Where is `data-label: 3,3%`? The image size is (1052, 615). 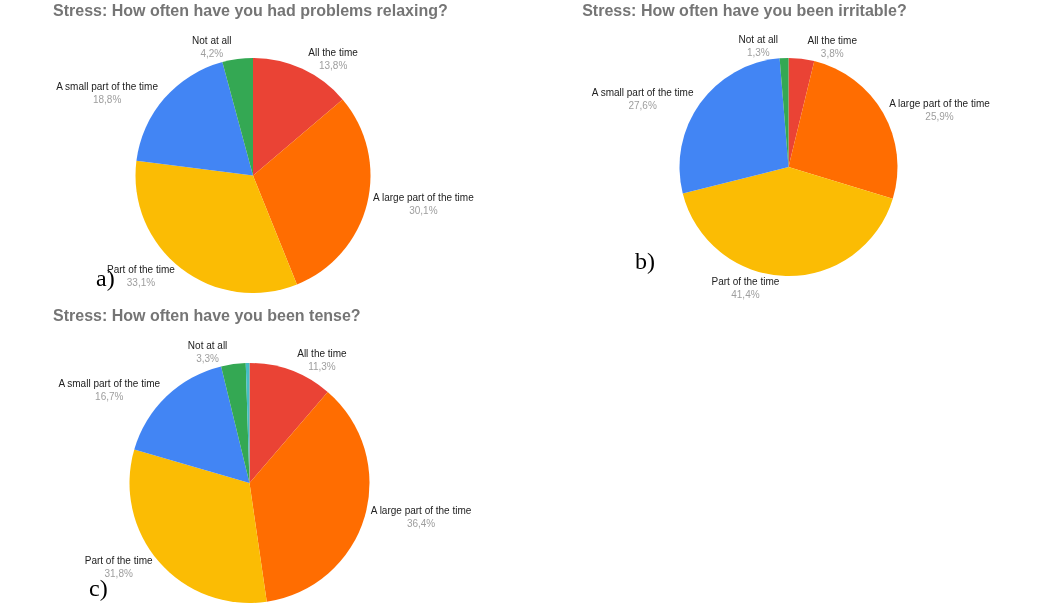
data-label: 3,3% is located at coordinates (208, 359).